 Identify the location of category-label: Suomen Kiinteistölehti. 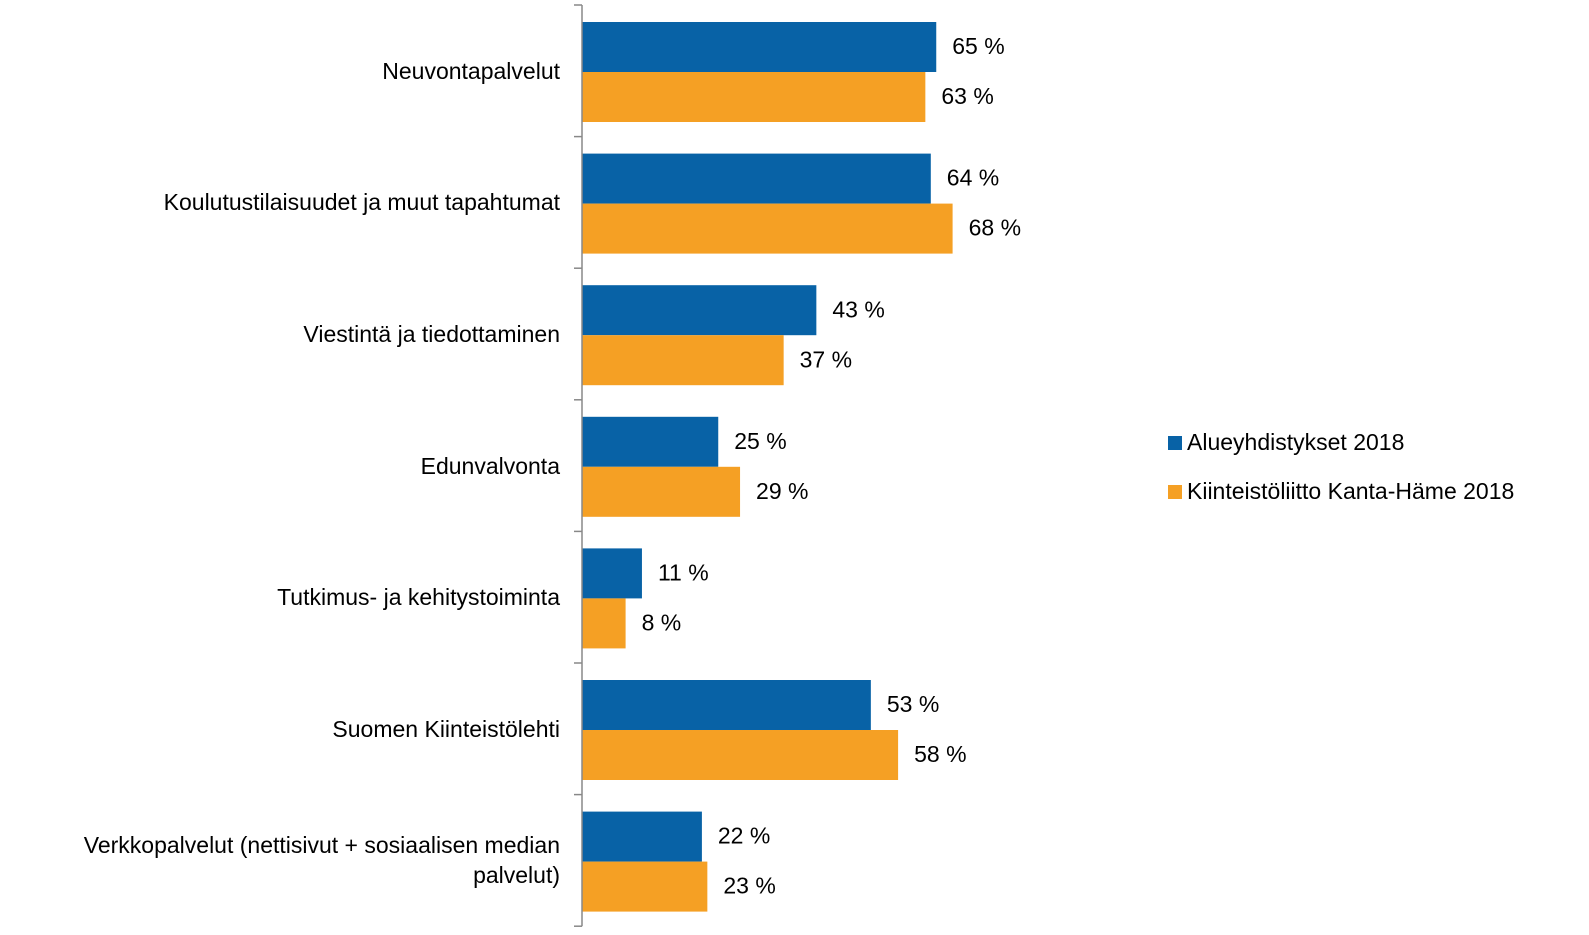
(446, 728).